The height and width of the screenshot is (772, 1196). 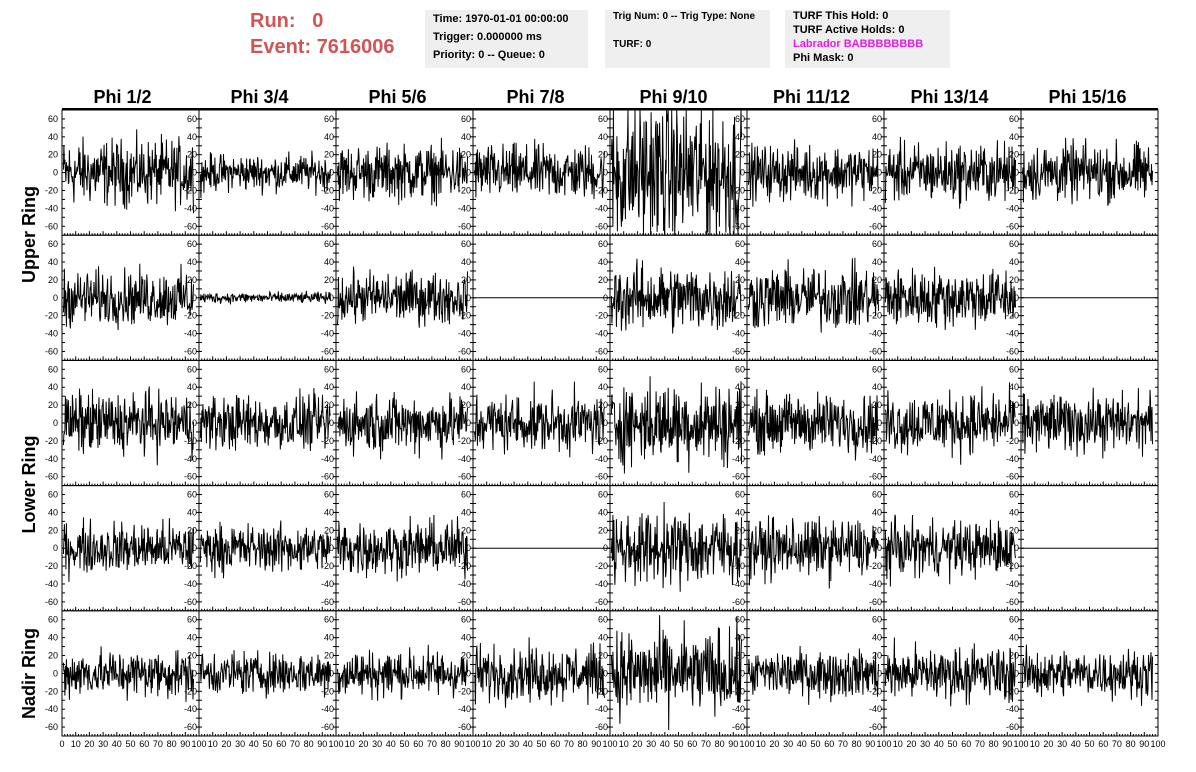 I want to click on x-tick-label: 20, so click(x=500, y=744).